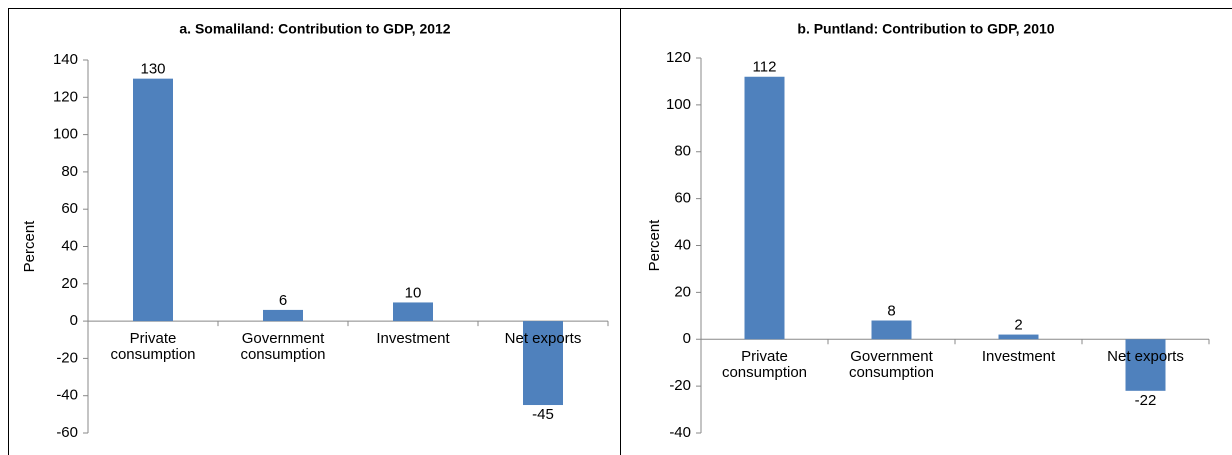 The width and height of the screenshot is (1232, 455). I want to click on chart-title: a. Somaliland: Contribution to GDP, 2012, so click(314, 29).